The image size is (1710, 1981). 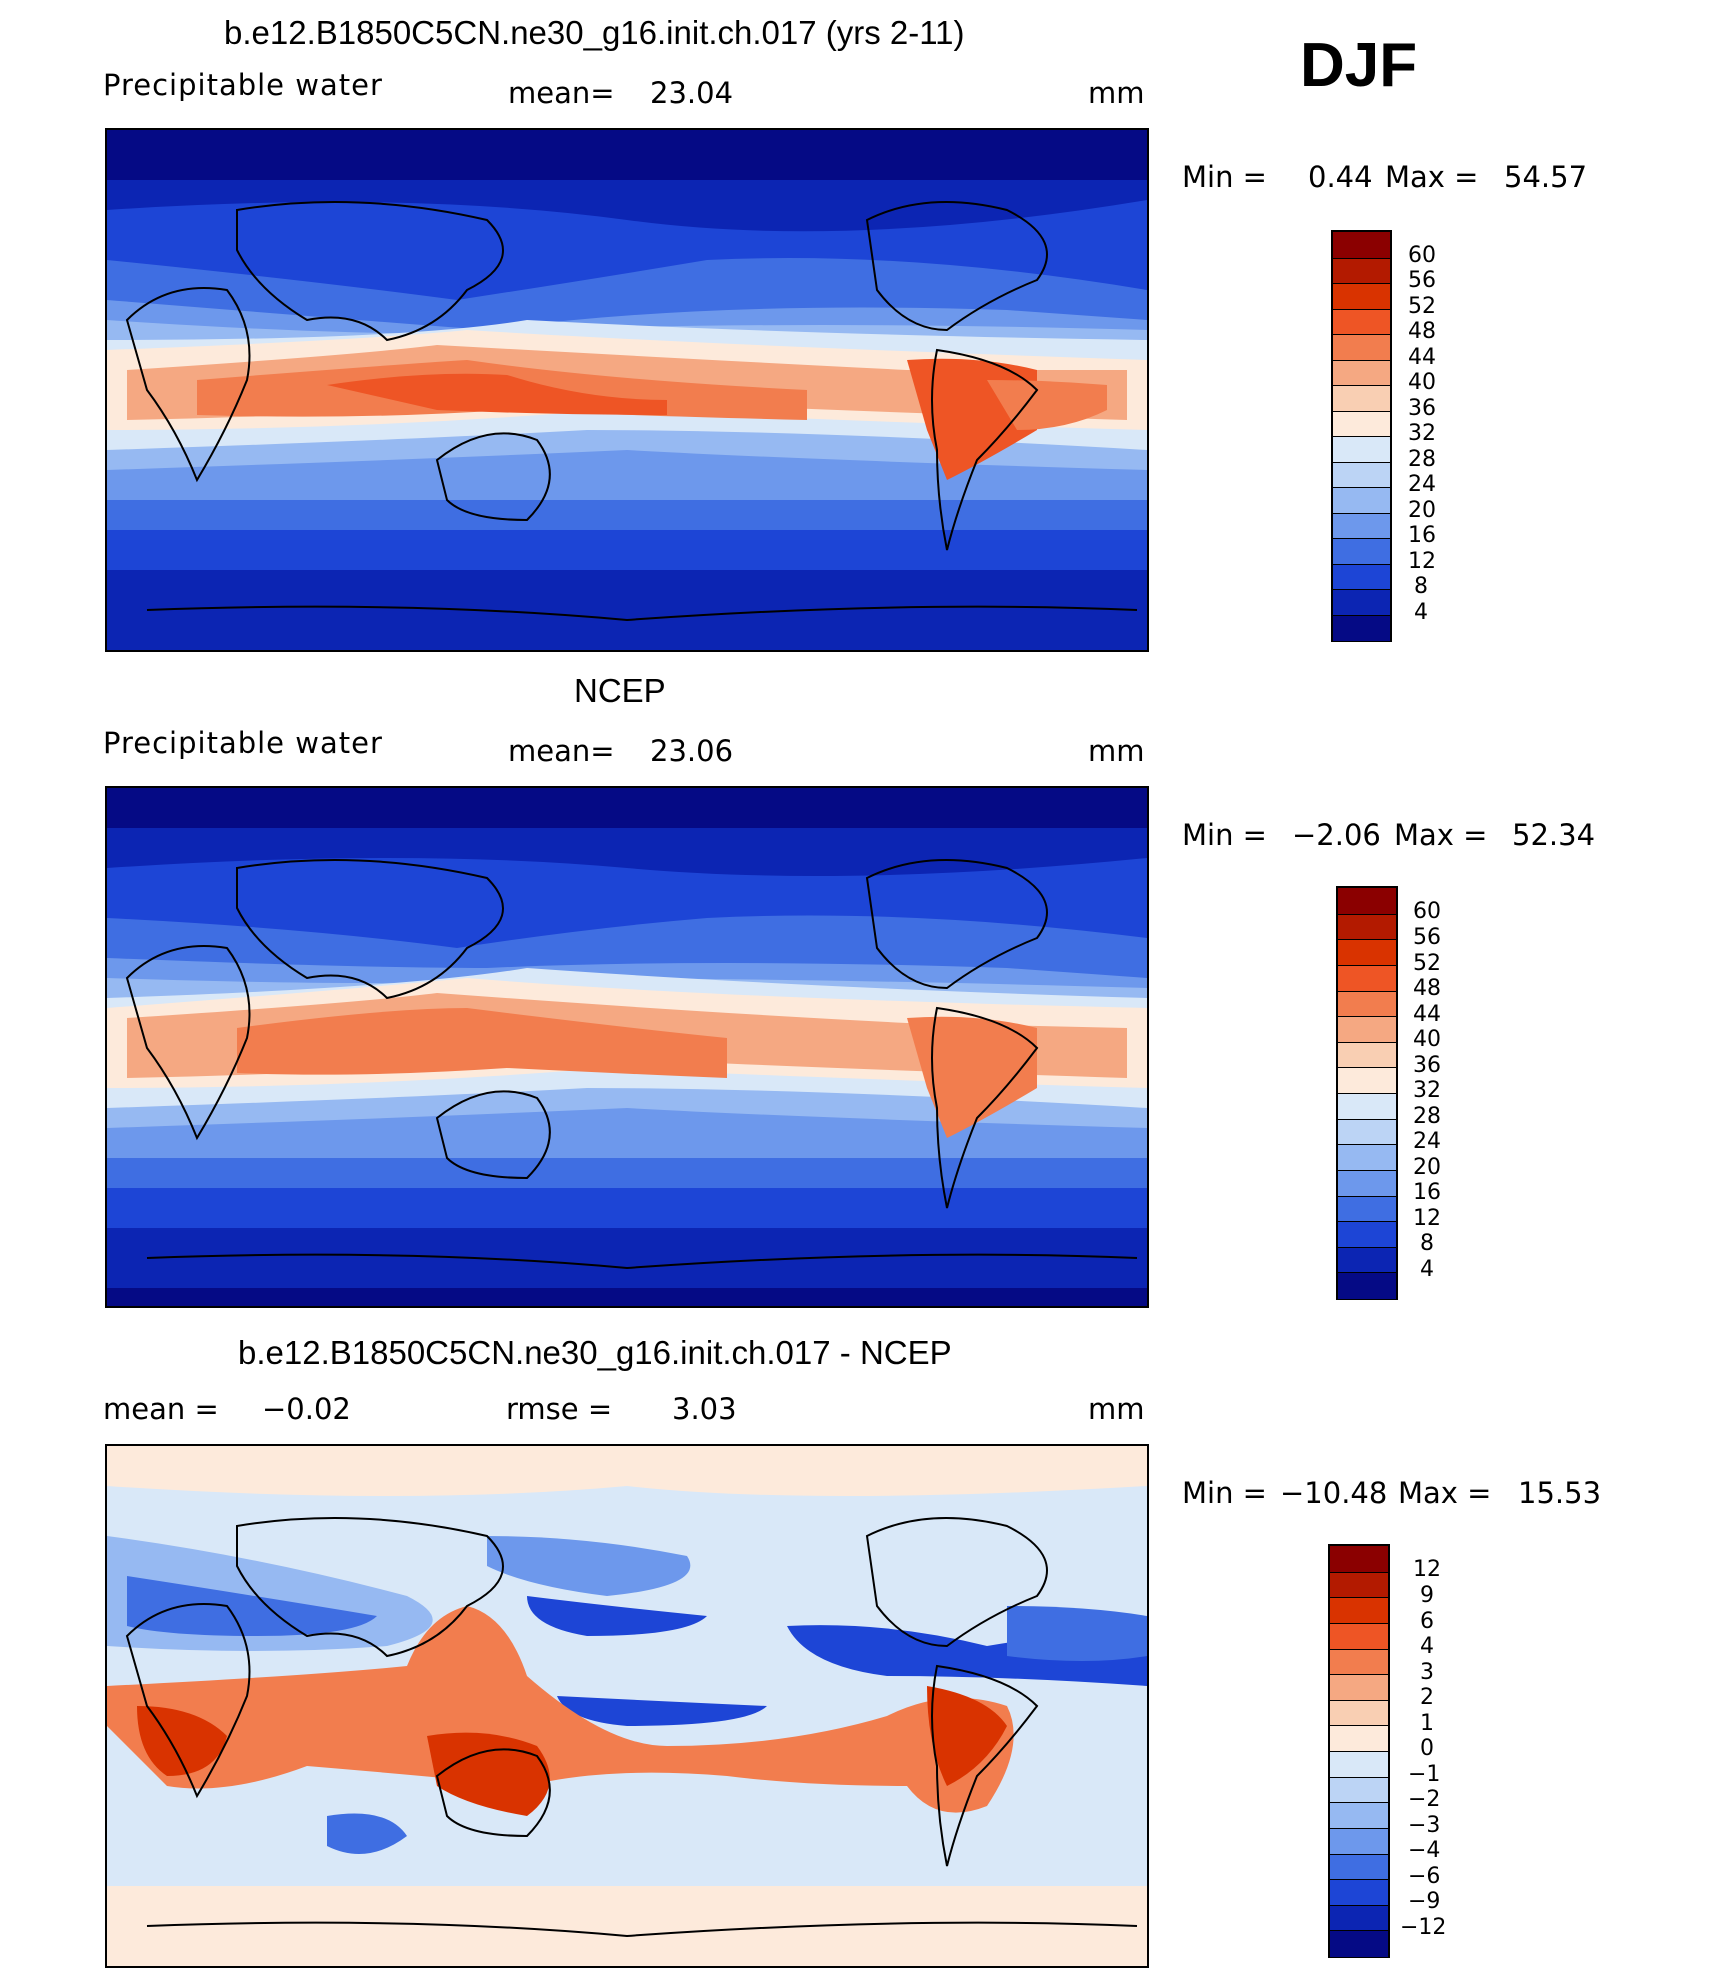 I want to click on panel1-tick: 44, so click(x=1422, y=357).